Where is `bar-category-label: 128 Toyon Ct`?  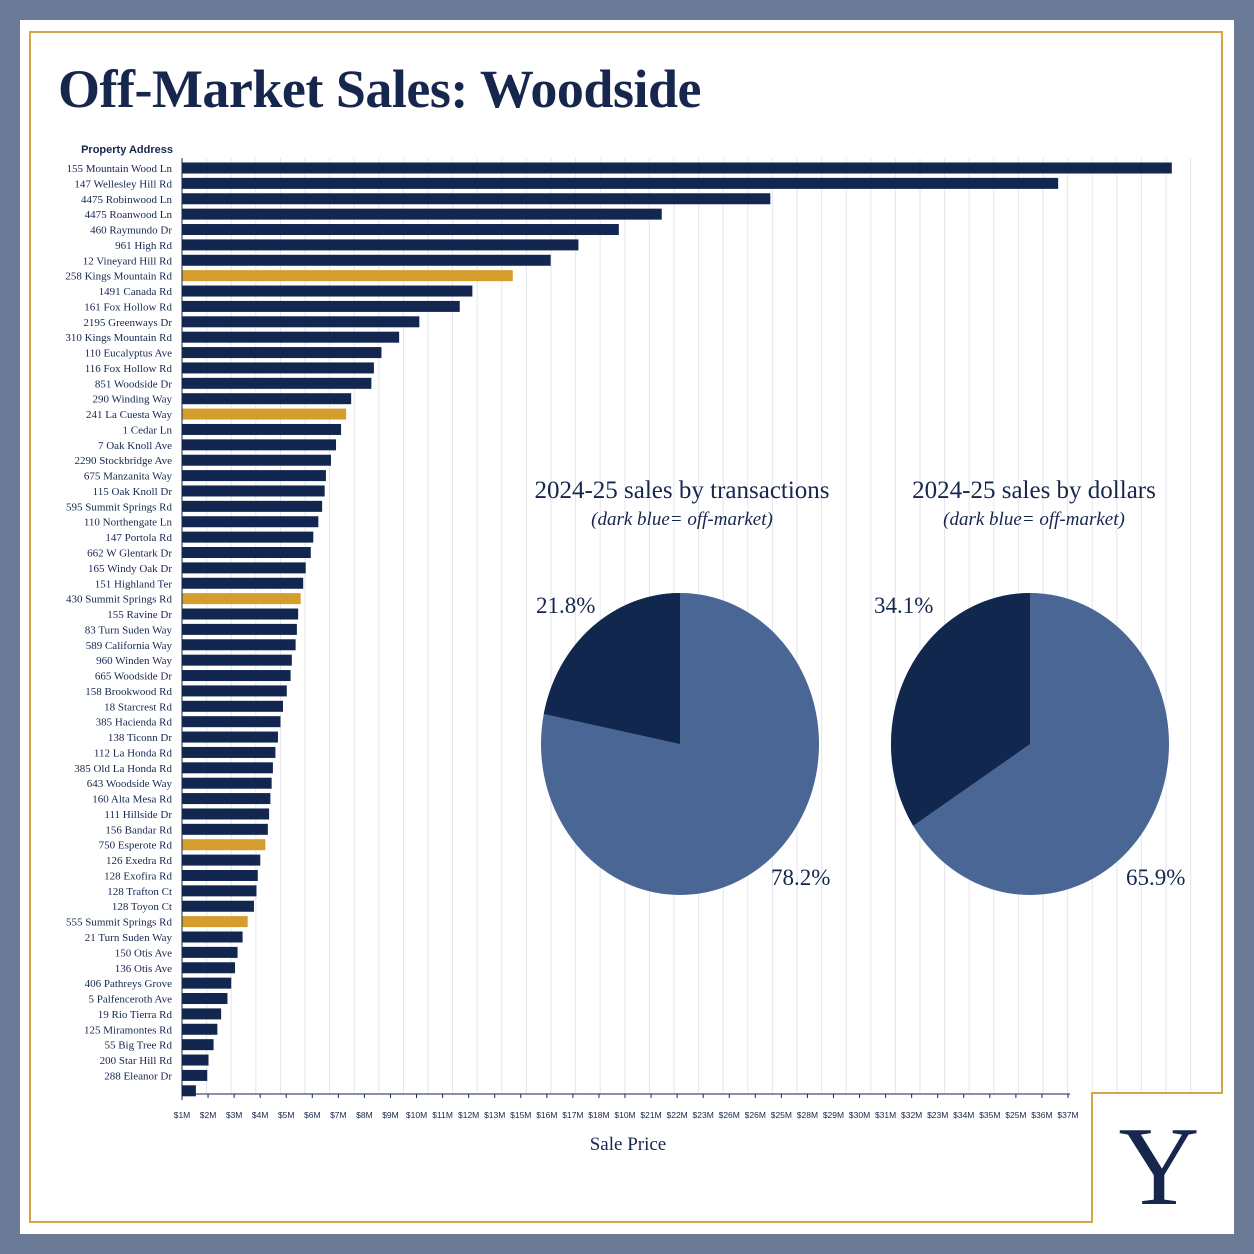 bar-category-label: 128 Toyon Ct is located at coordinates (142, 907).